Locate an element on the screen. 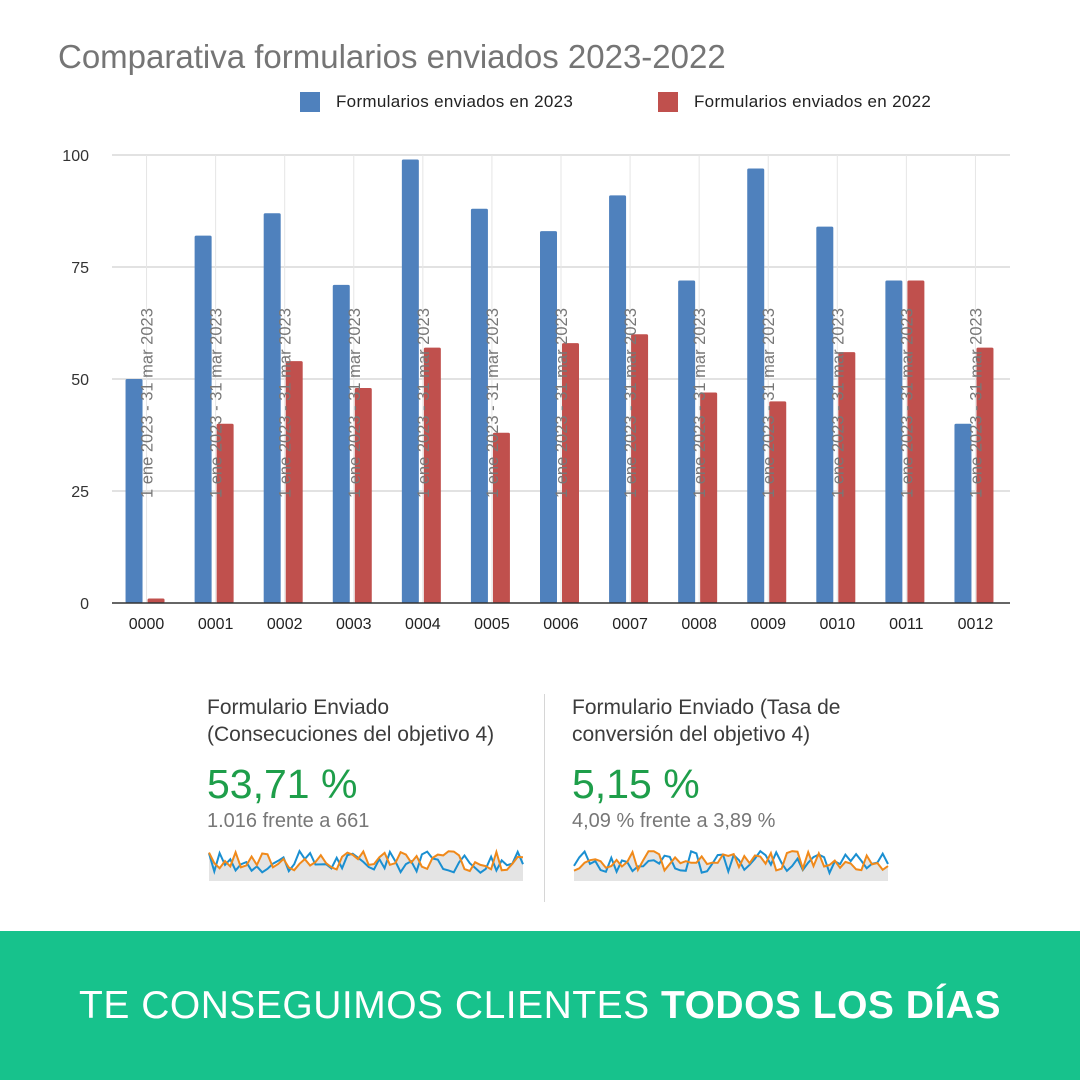 This screenshot has width=1080, height=1080. metric-label-line1: Formulario Enviado is located at coordinates (298, 707).